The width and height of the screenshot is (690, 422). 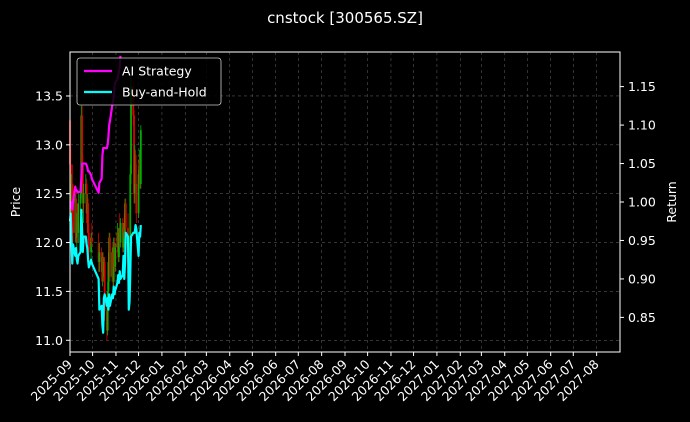 I want to click on legend: AI Strategy Buy-and-Hold, so click(x=149, y=81).